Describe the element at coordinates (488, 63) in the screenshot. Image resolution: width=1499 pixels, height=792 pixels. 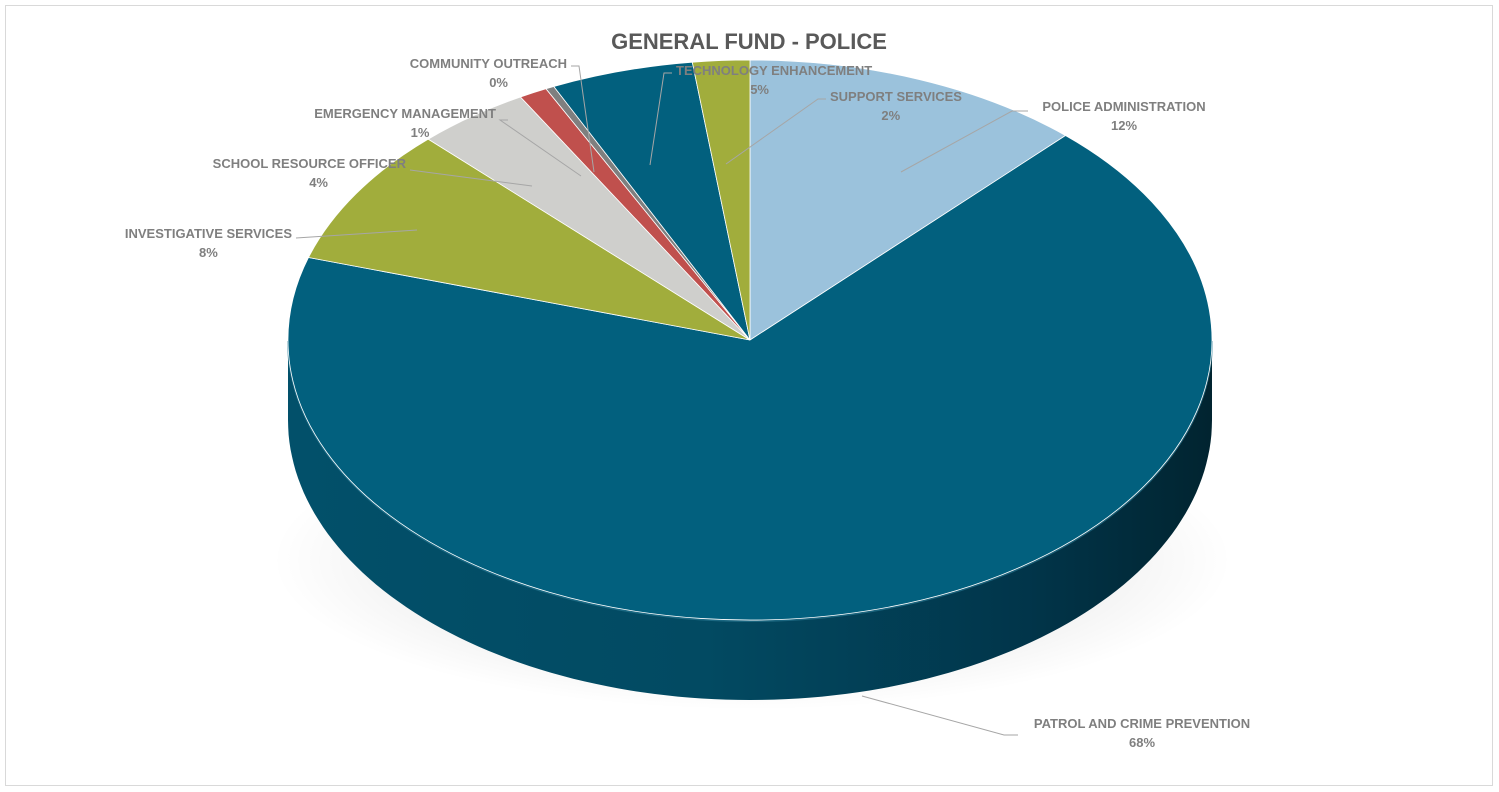
I see `data-label-name: COMMUNITY OUTREACH` at that location.